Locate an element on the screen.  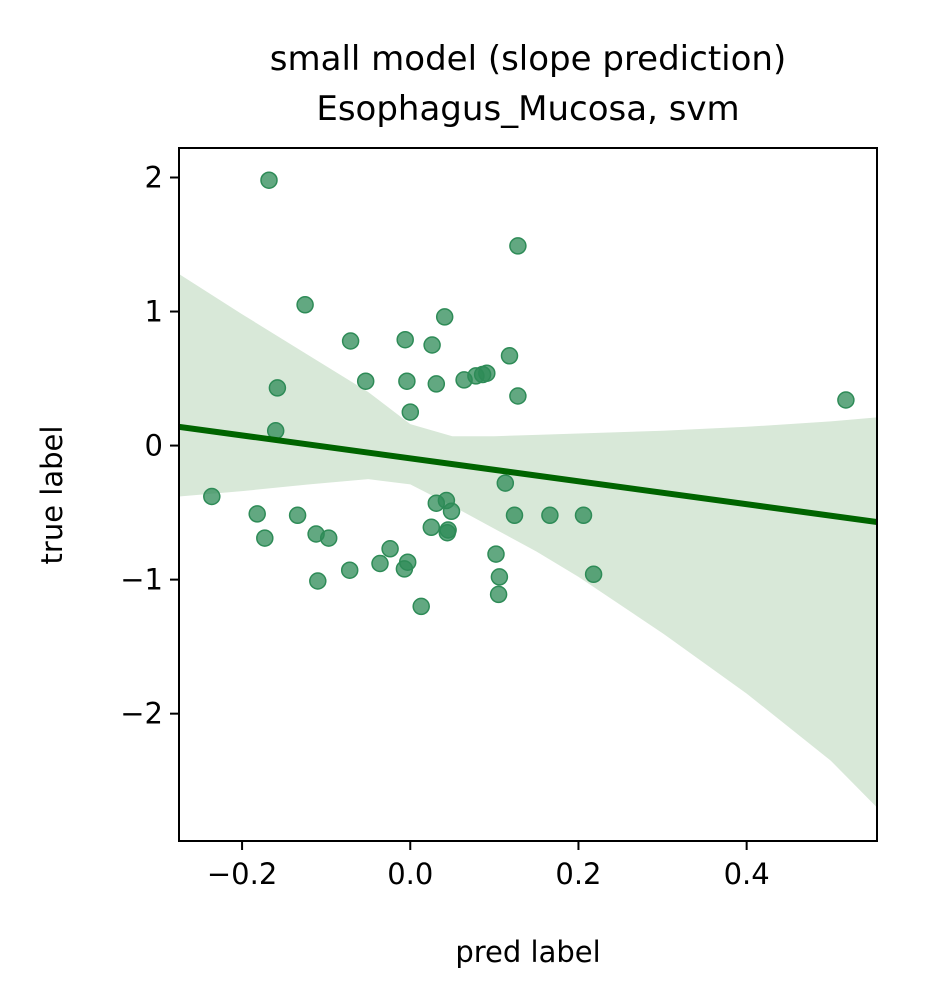
chart-title: small model (slope prediction) is located at coordinates (528, 59).